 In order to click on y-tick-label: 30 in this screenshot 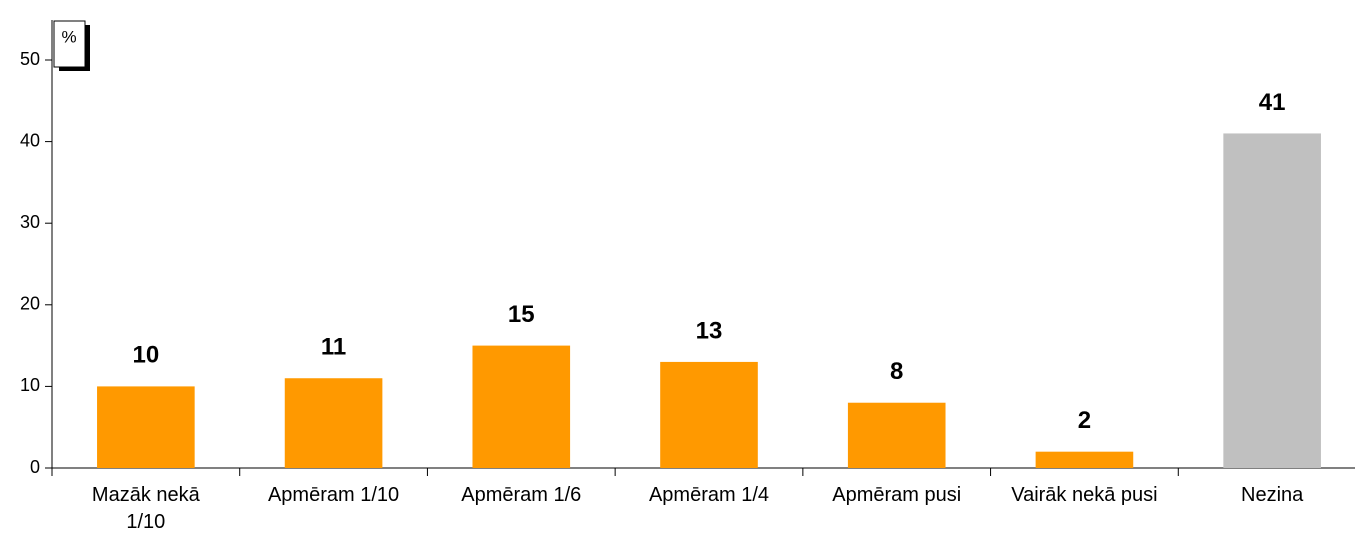, I will do `click(30, 222)`.